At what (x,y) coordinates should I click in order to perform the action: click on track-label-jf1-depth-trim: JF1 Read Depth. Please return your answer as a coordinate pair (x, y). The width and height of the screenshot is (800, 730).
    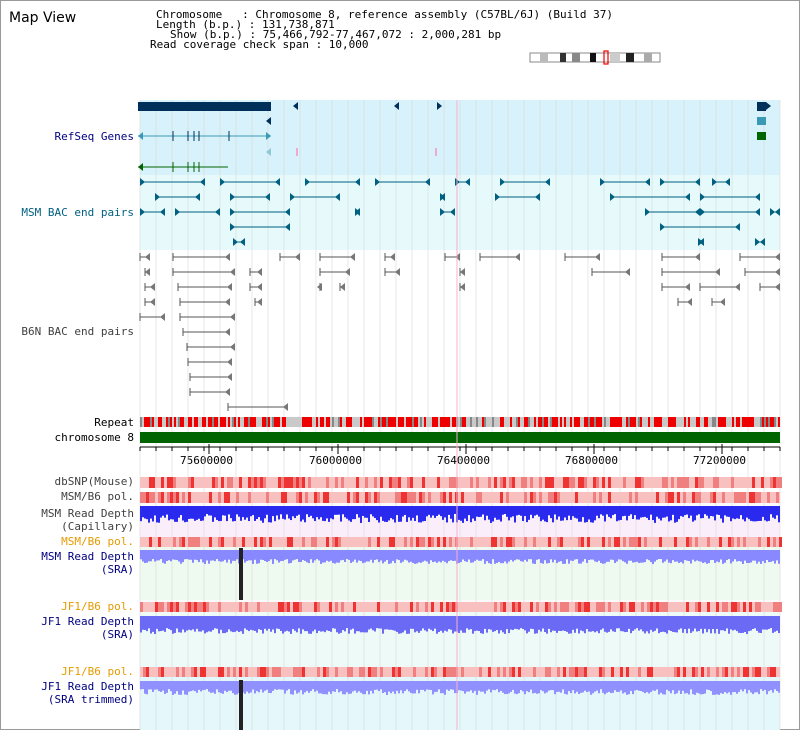
    Looking at the image, I should click on (87, 686).